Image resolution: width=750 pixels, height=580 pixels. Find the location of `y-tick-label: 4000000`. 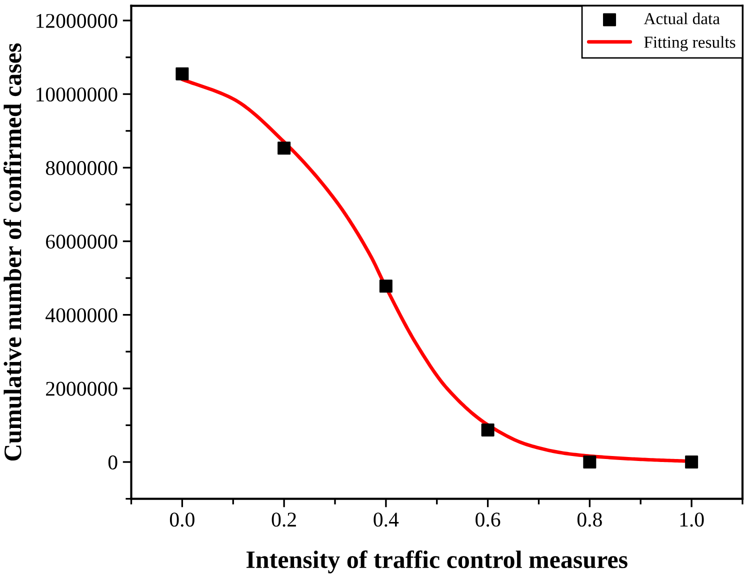

y-tick-label: 4000000 is located at coordinates (82, 315).